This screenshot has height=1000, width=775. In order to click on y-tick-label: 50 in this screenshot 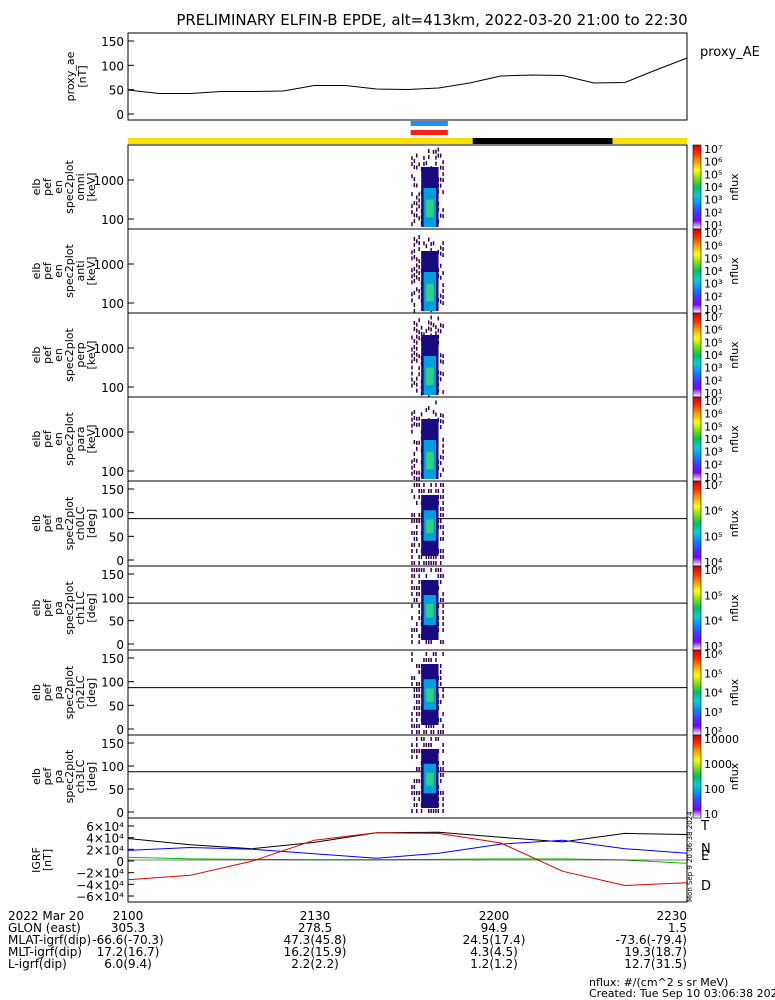, I will do `click(116, 622)`.